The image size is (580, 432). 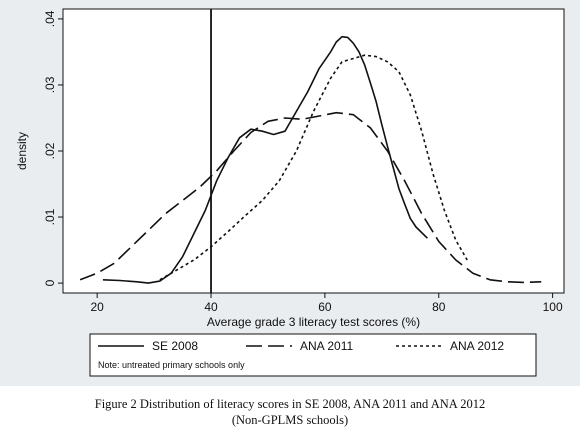 What do you see at coordinates (290, 420) in the screenshot?
I see `caption-line-2: (Non-GPLMS schools)` at bounding box center [290, 420].